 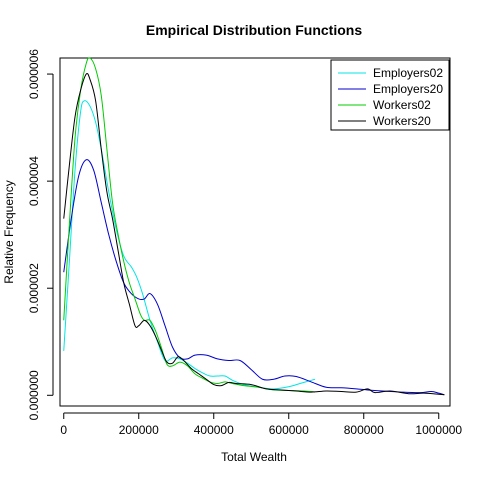 I want to click on x-axis-label: Total Wealth, so click(x=254, y=457).